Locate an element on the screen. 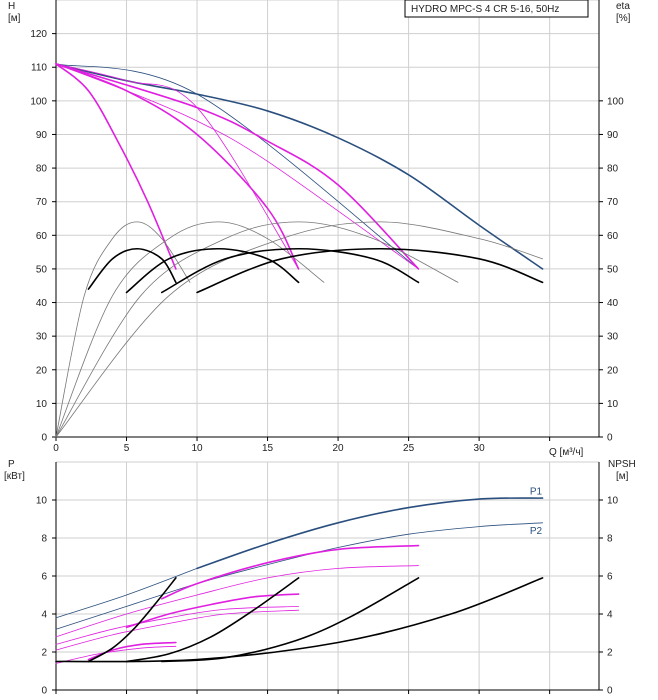 The image size is (658, 700). y-tick-label: 120 is located at coordinates (38, 34).